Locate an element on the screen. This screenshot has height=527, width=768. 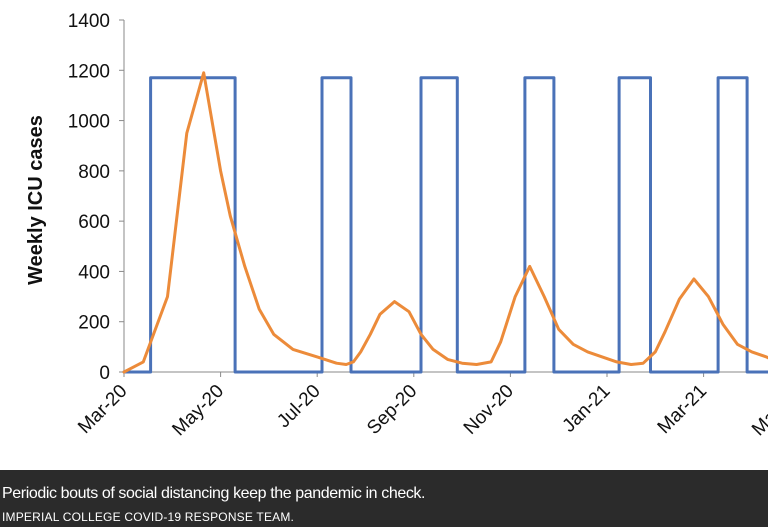
y-tick-label: 200 is located at coordinates (94, 323).